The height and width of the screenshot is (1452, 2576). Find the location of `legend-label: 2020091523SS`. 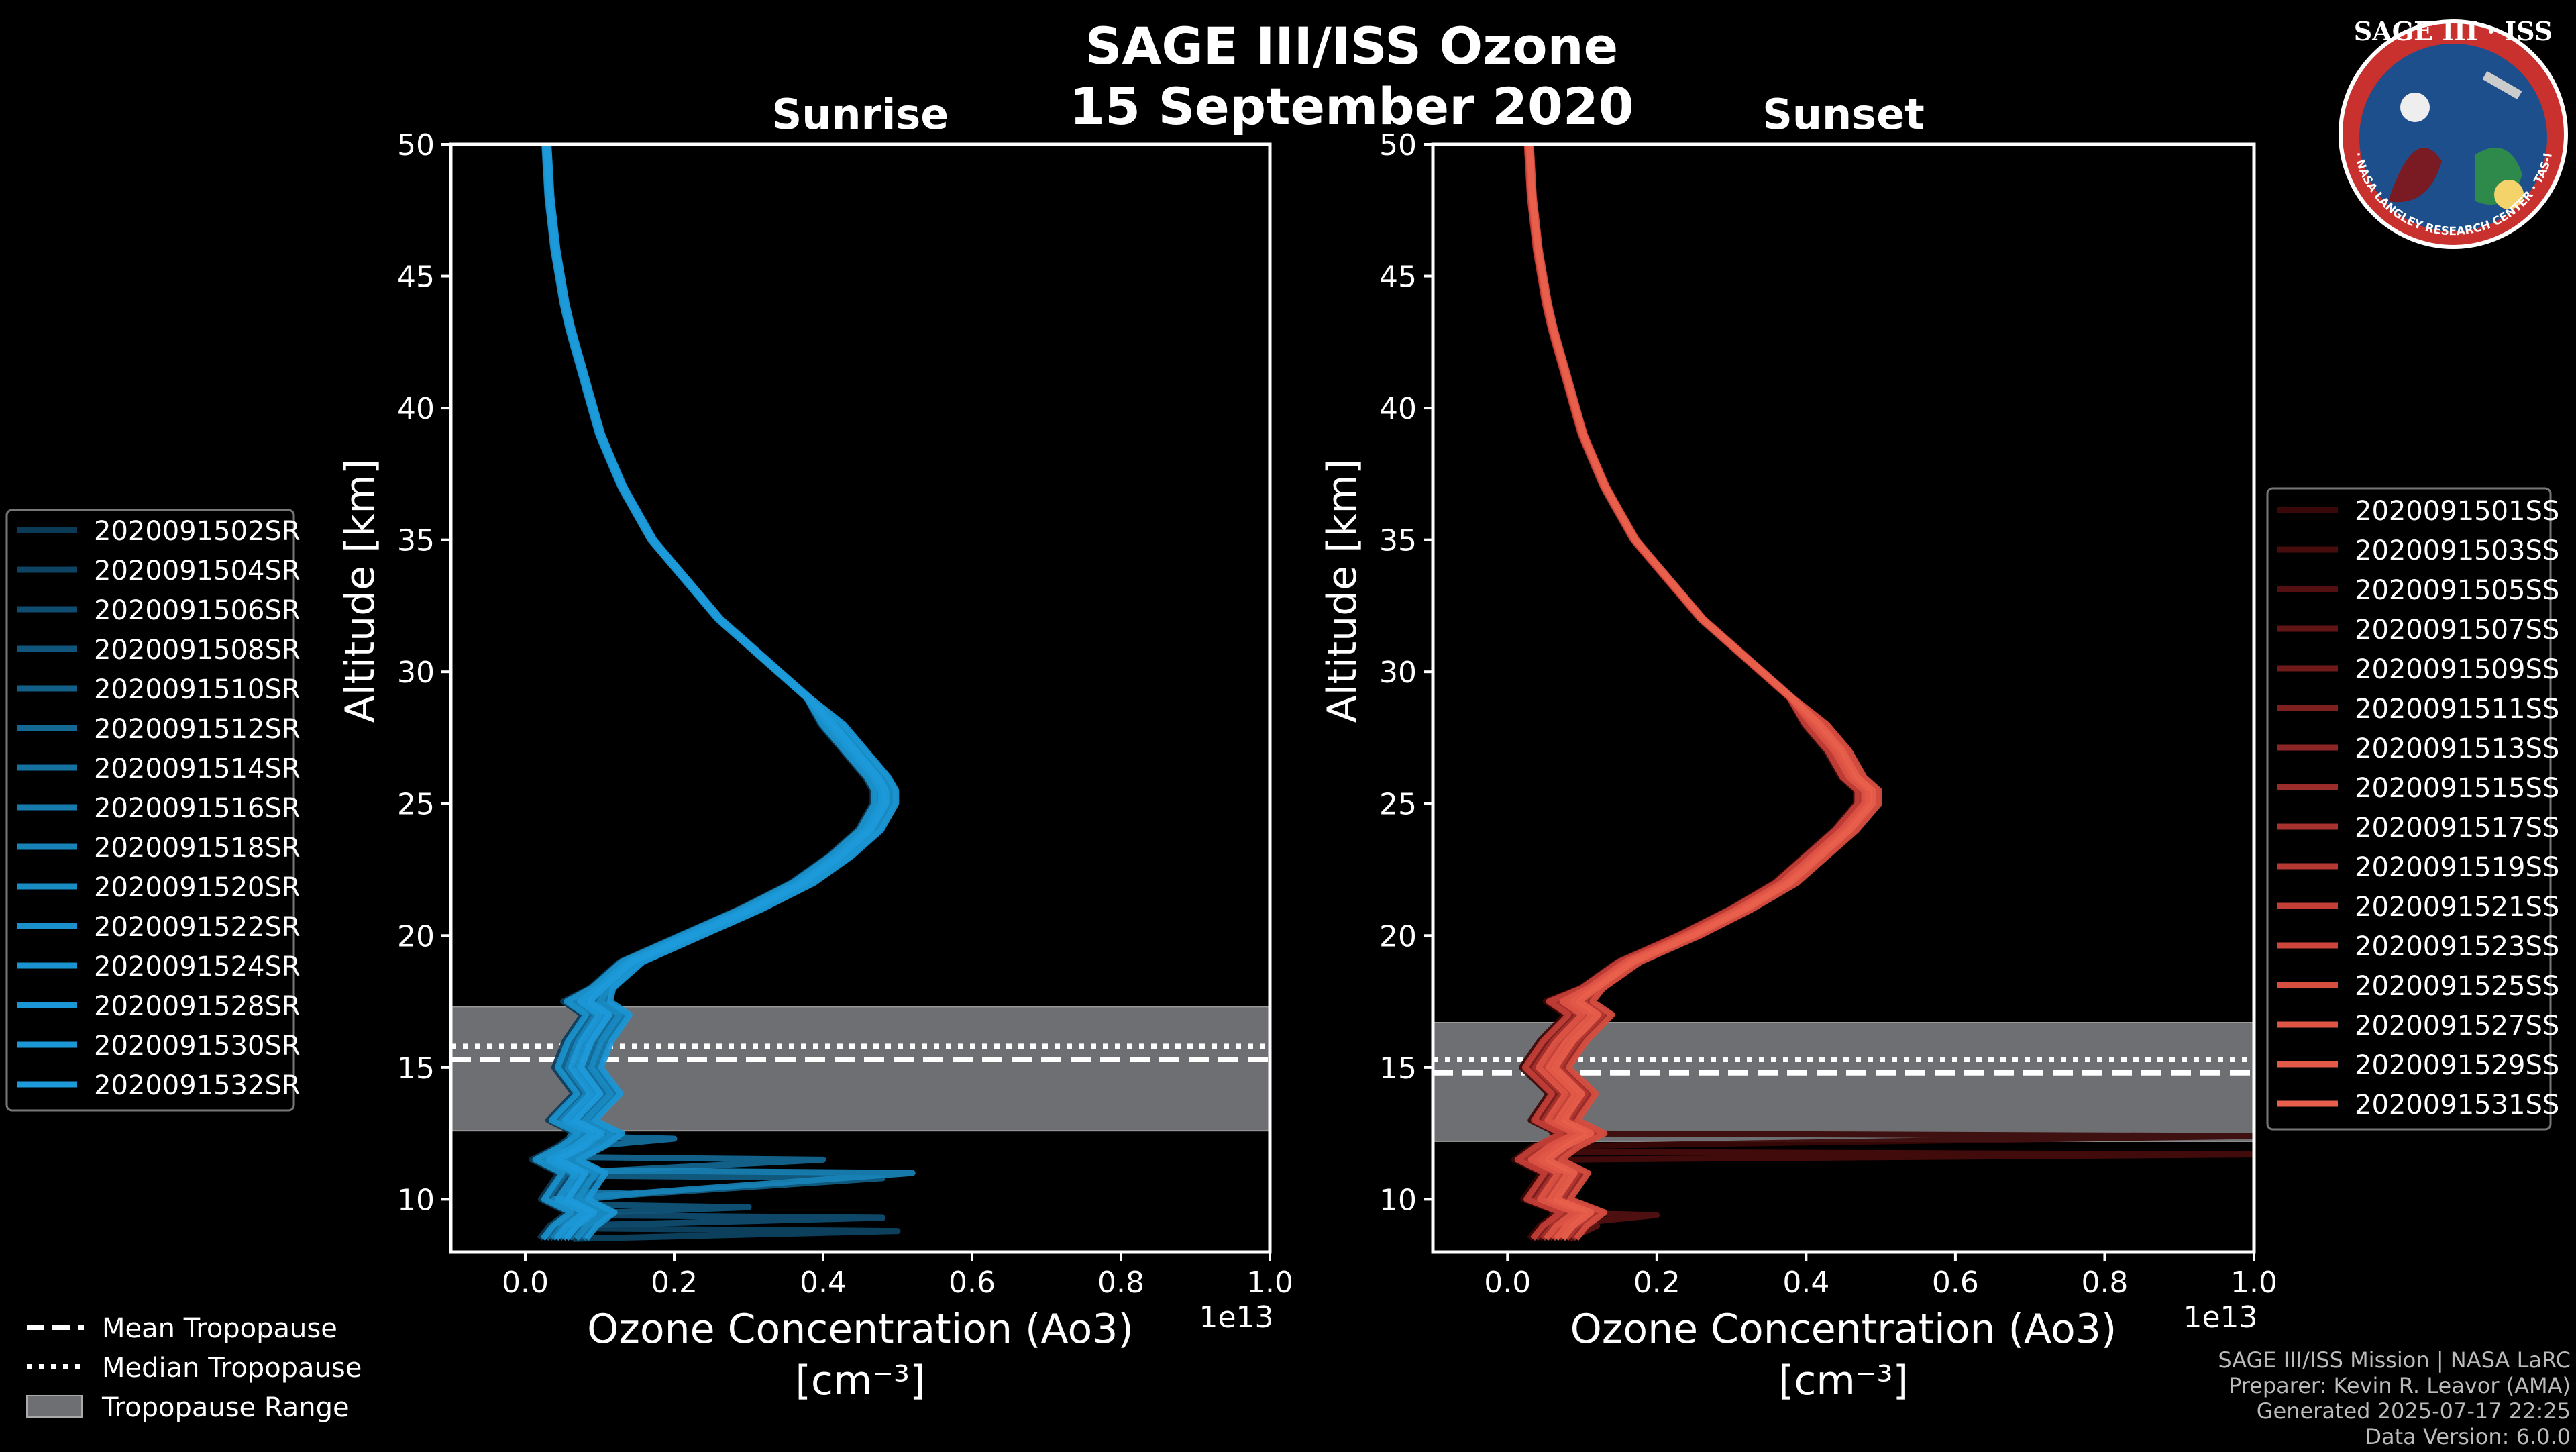

legend-label: 2020091523SS is located at coordinates (2457, 947).